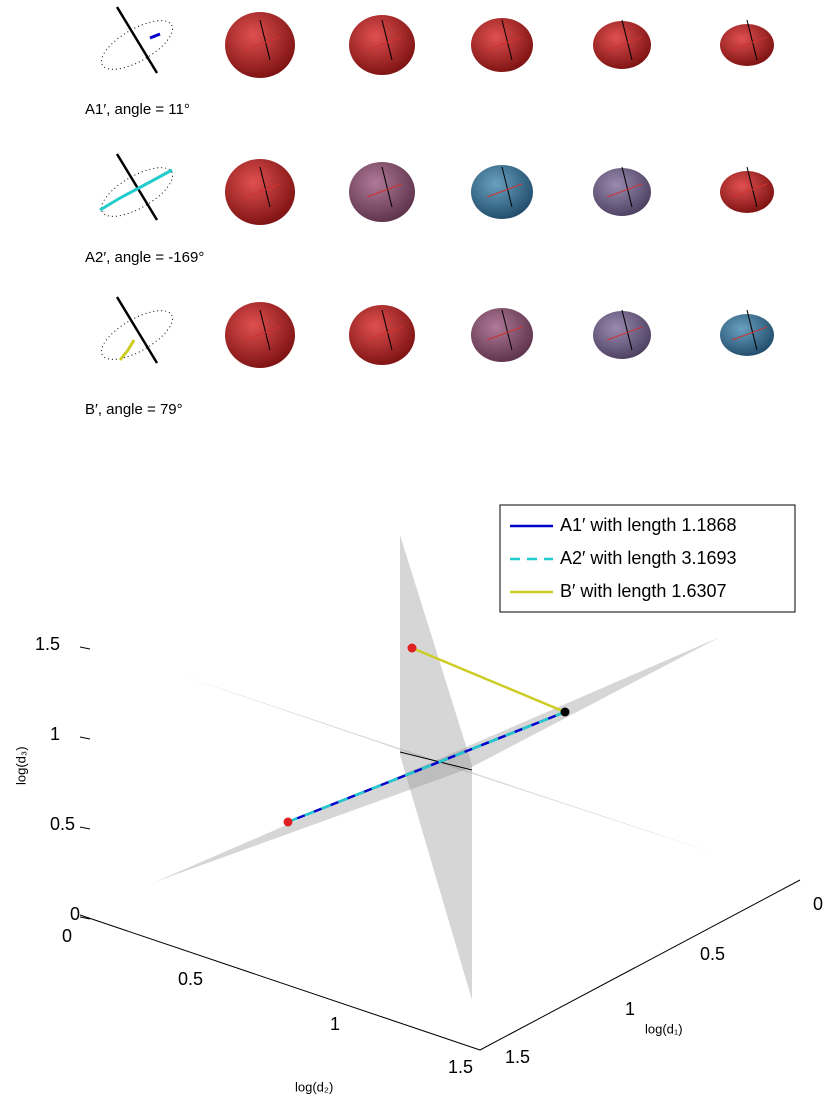  Describe the element at coordinates (20, 765) in the screenshot. I see `z-axis-label: log(d₃)` at that location.